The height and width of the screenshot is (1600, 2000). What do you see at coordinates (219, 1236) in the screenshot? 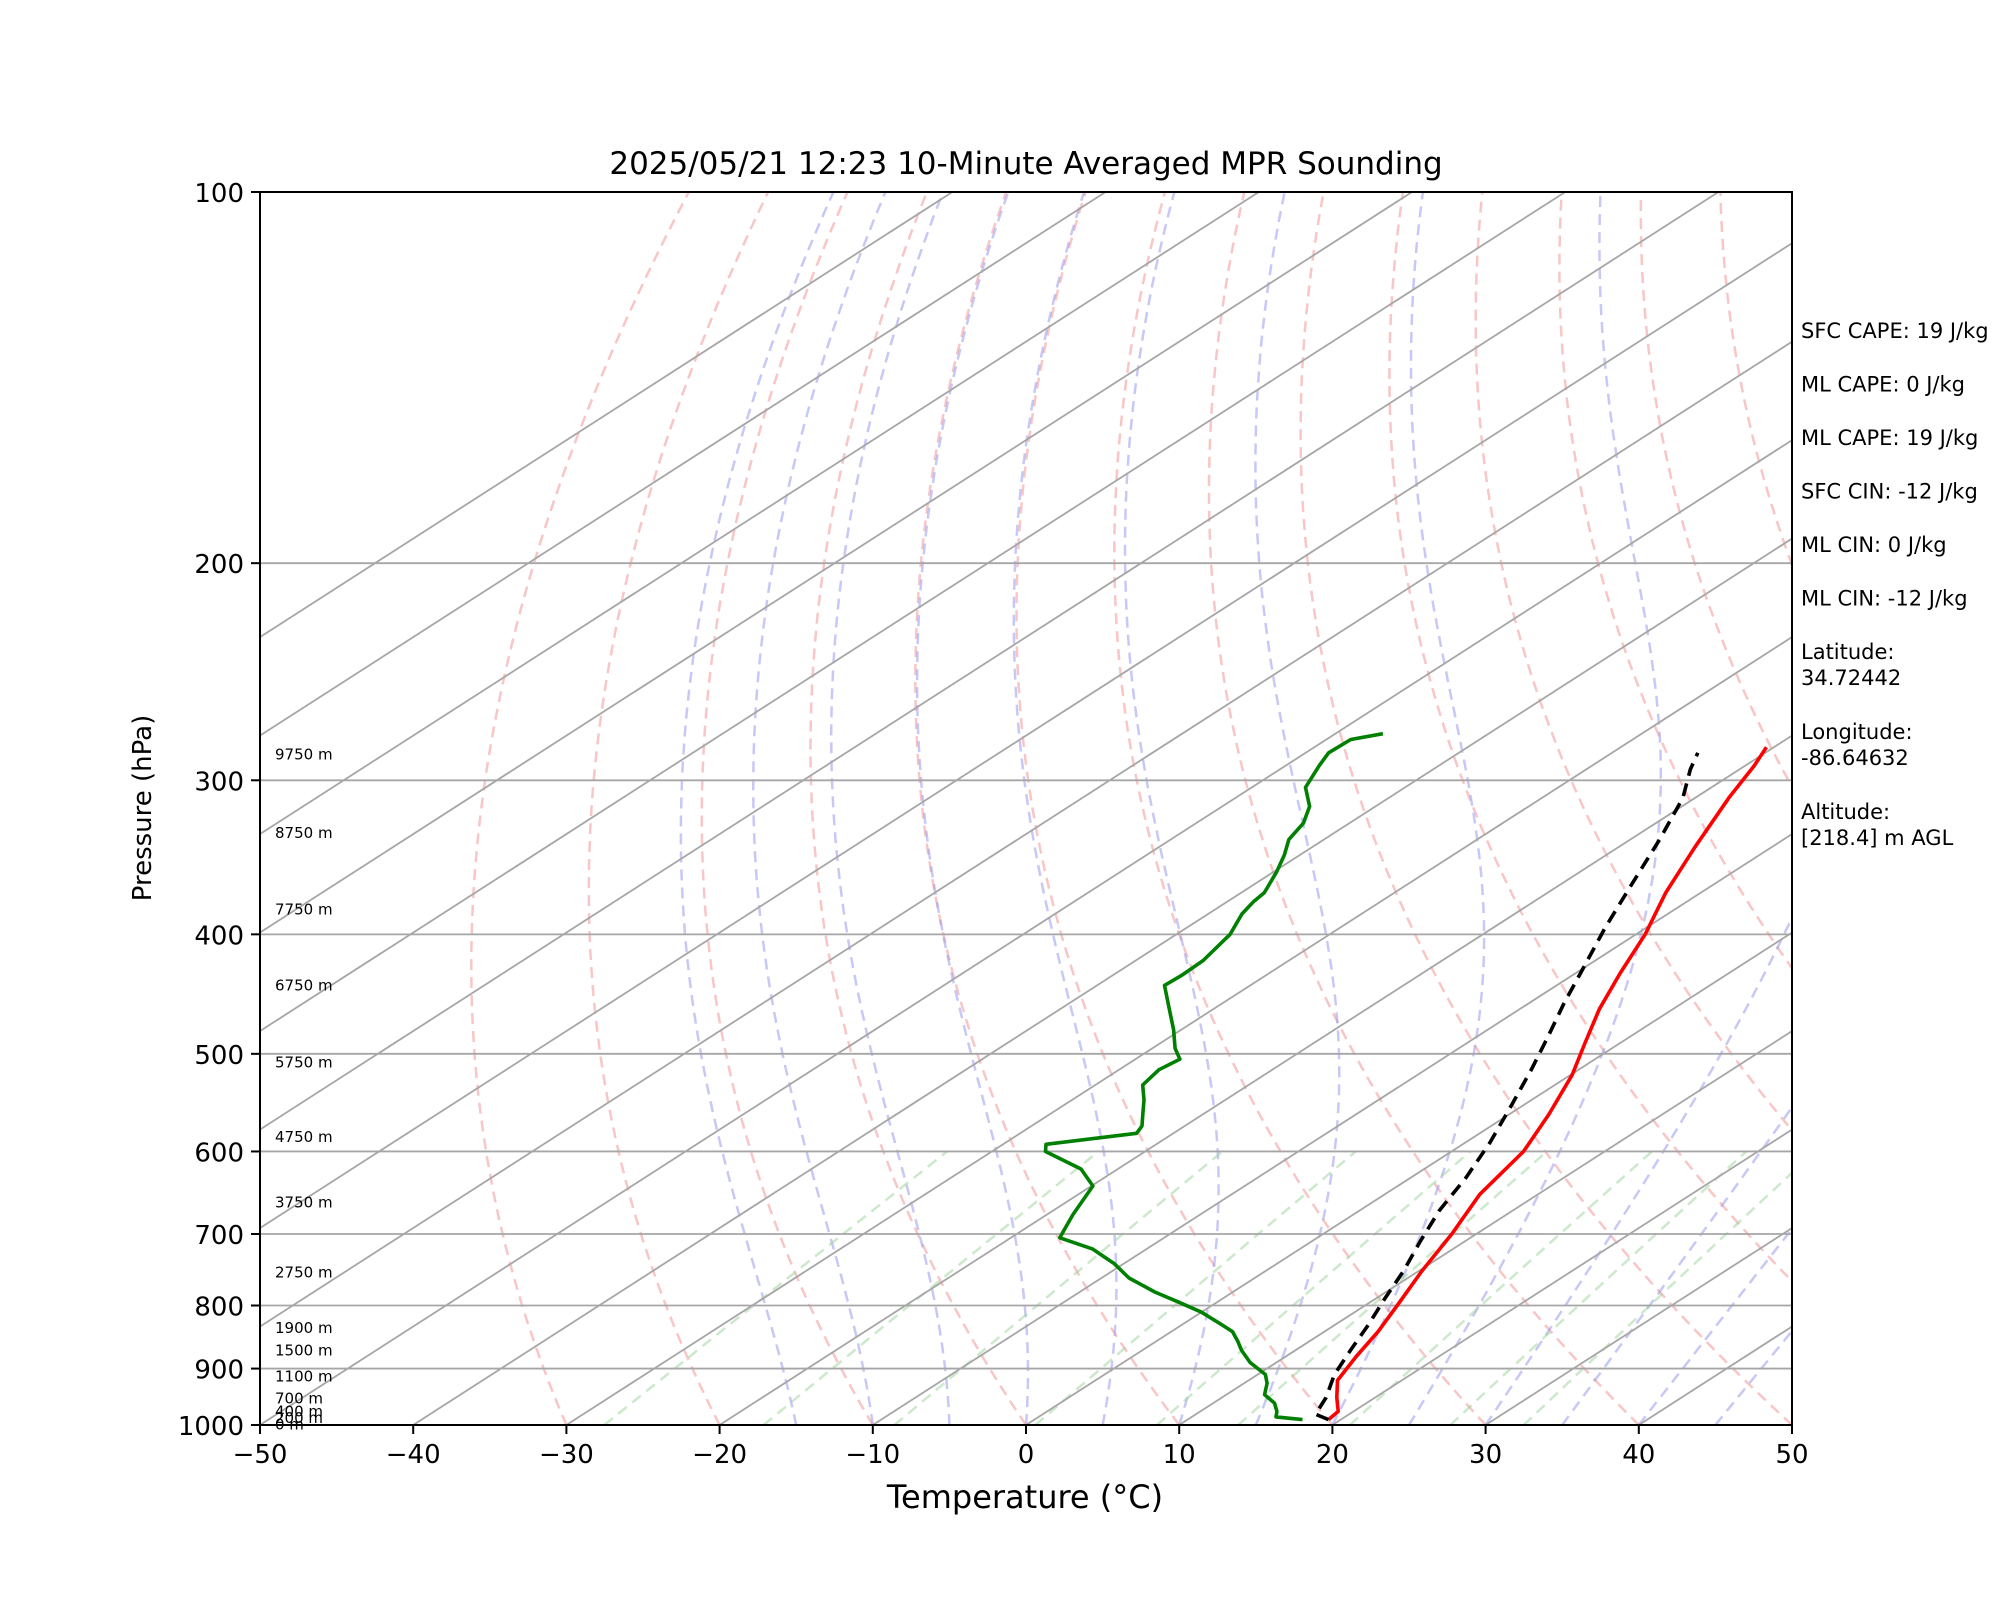
I see `y-tick-label: 700` at bounding box center [219, 1236].